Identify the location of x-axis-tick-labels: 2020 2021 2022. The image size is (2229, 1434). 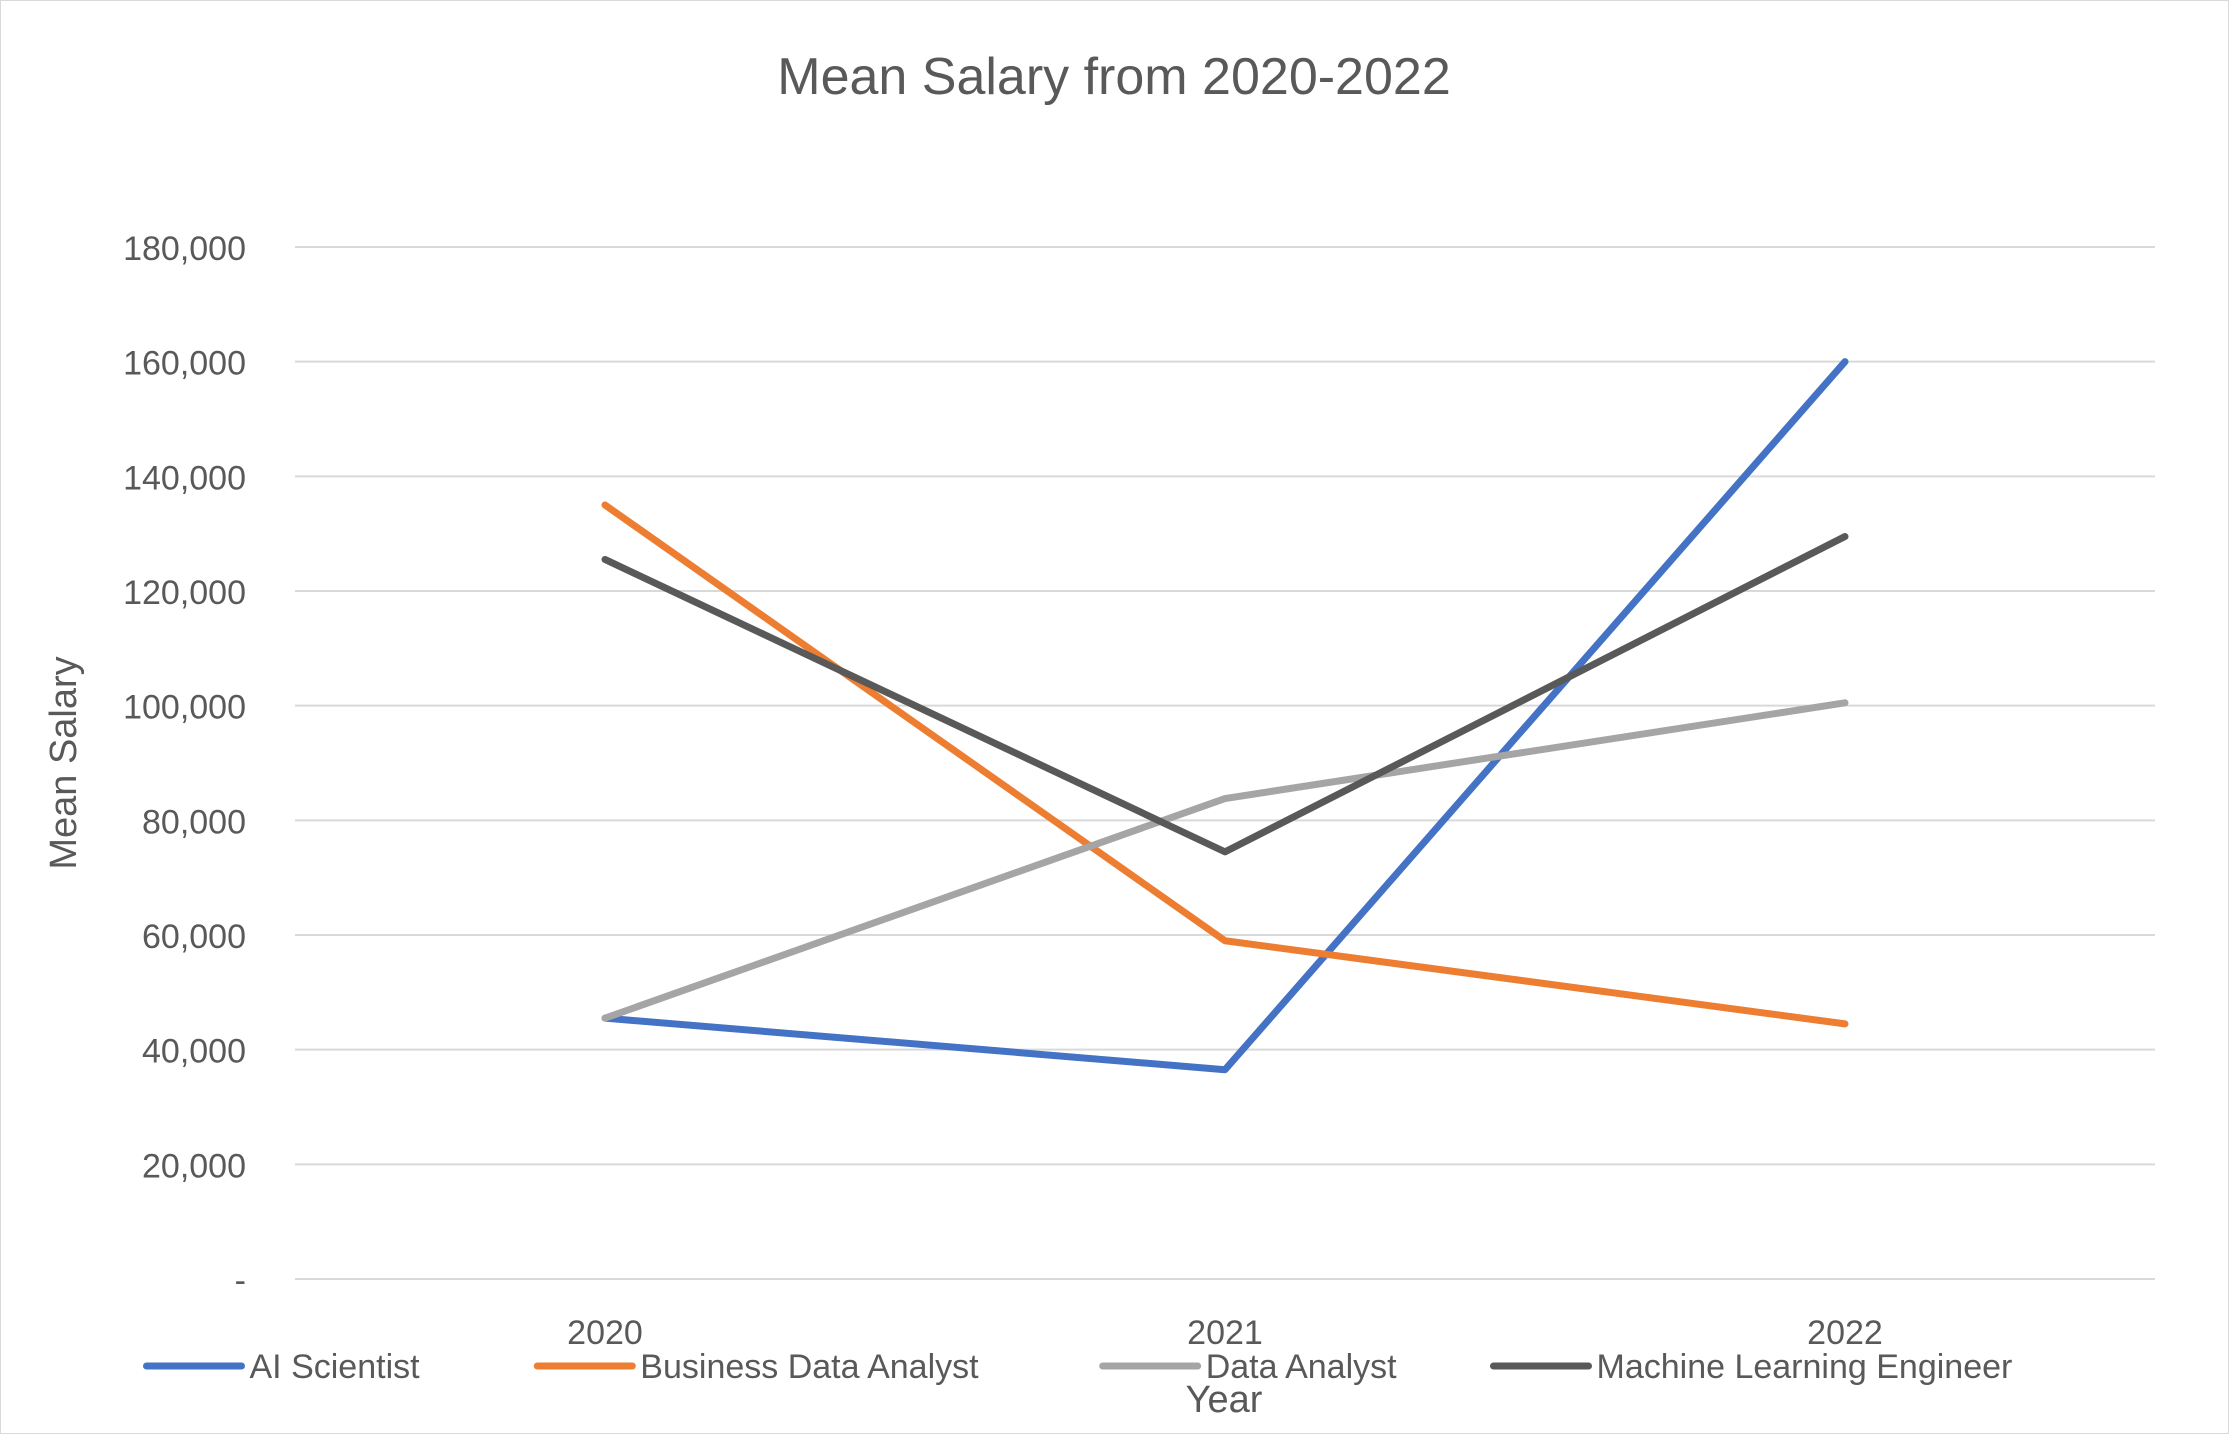
(1225, 1333).